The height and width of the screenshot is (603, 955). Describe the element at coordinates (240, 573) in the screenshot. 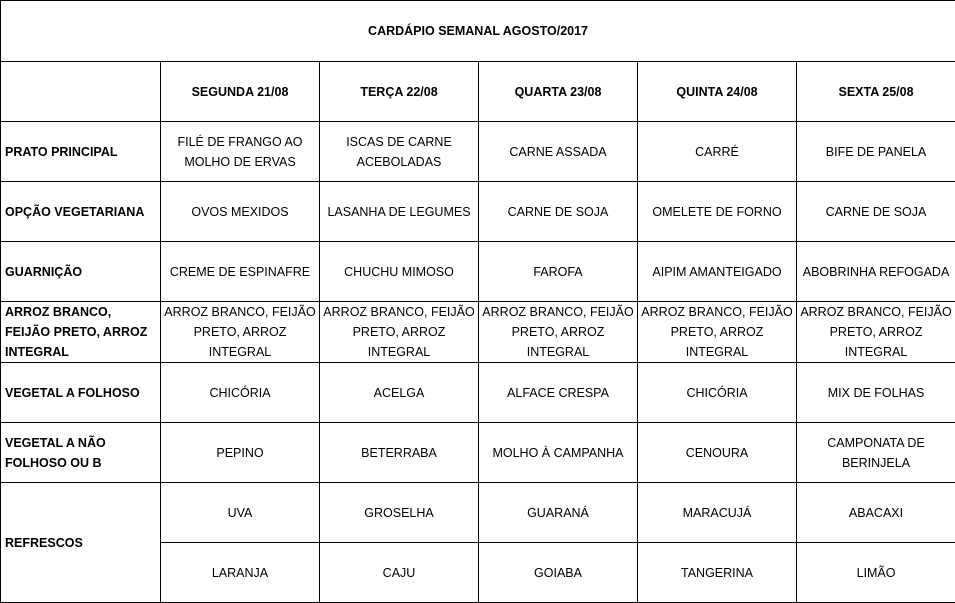

I see `menu-cell: LARANJA` at that location.